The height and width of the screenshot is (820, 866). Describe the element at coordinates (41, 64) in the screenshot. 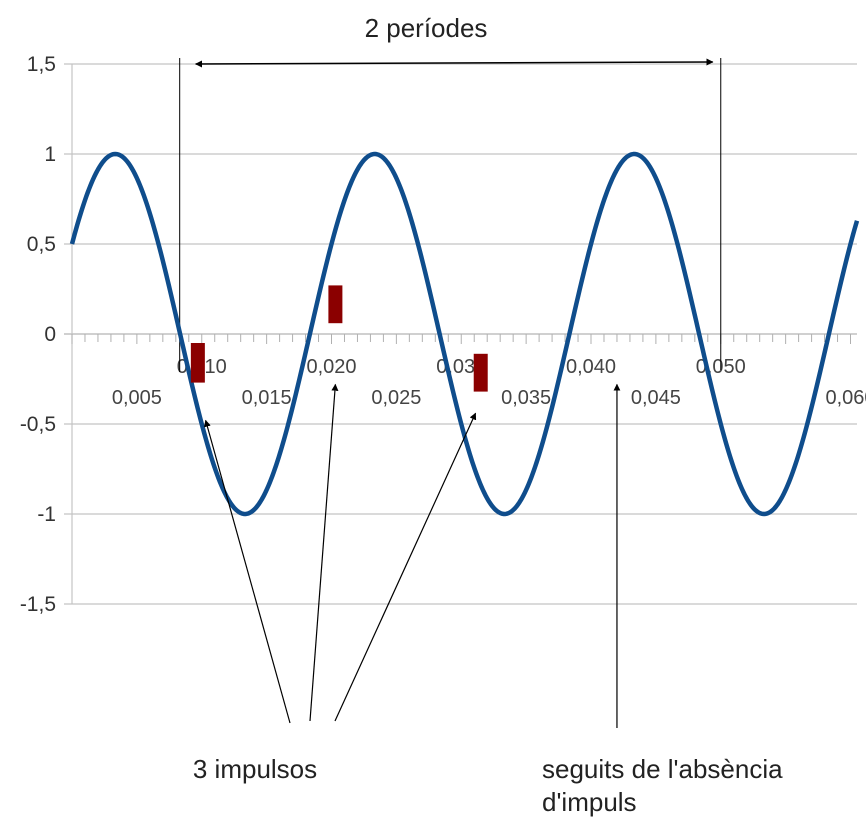

I see `y-tick-label: 1,5` at that location.